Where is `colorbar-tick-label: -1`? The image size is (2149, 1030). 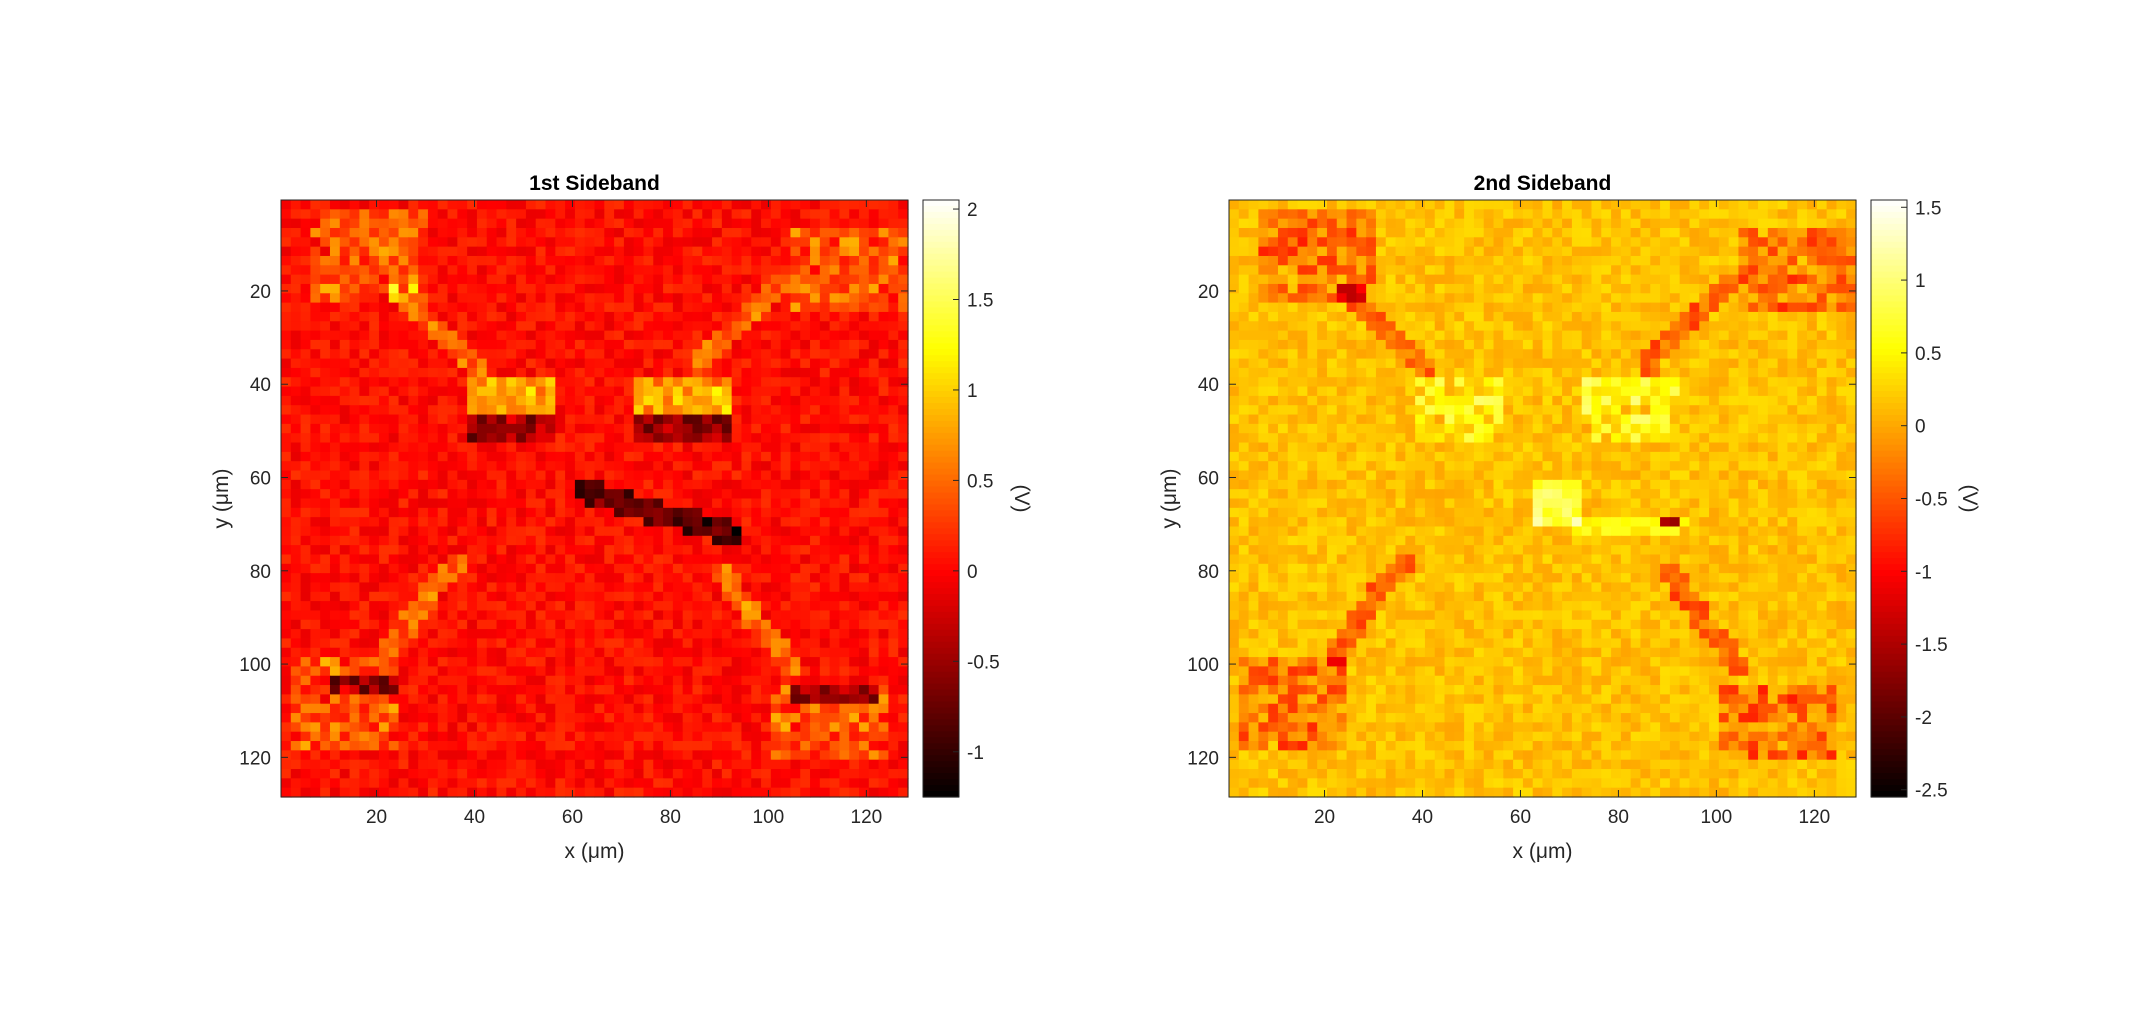 colorbar-tick-label: -1 is located at coordinates (975, 753).